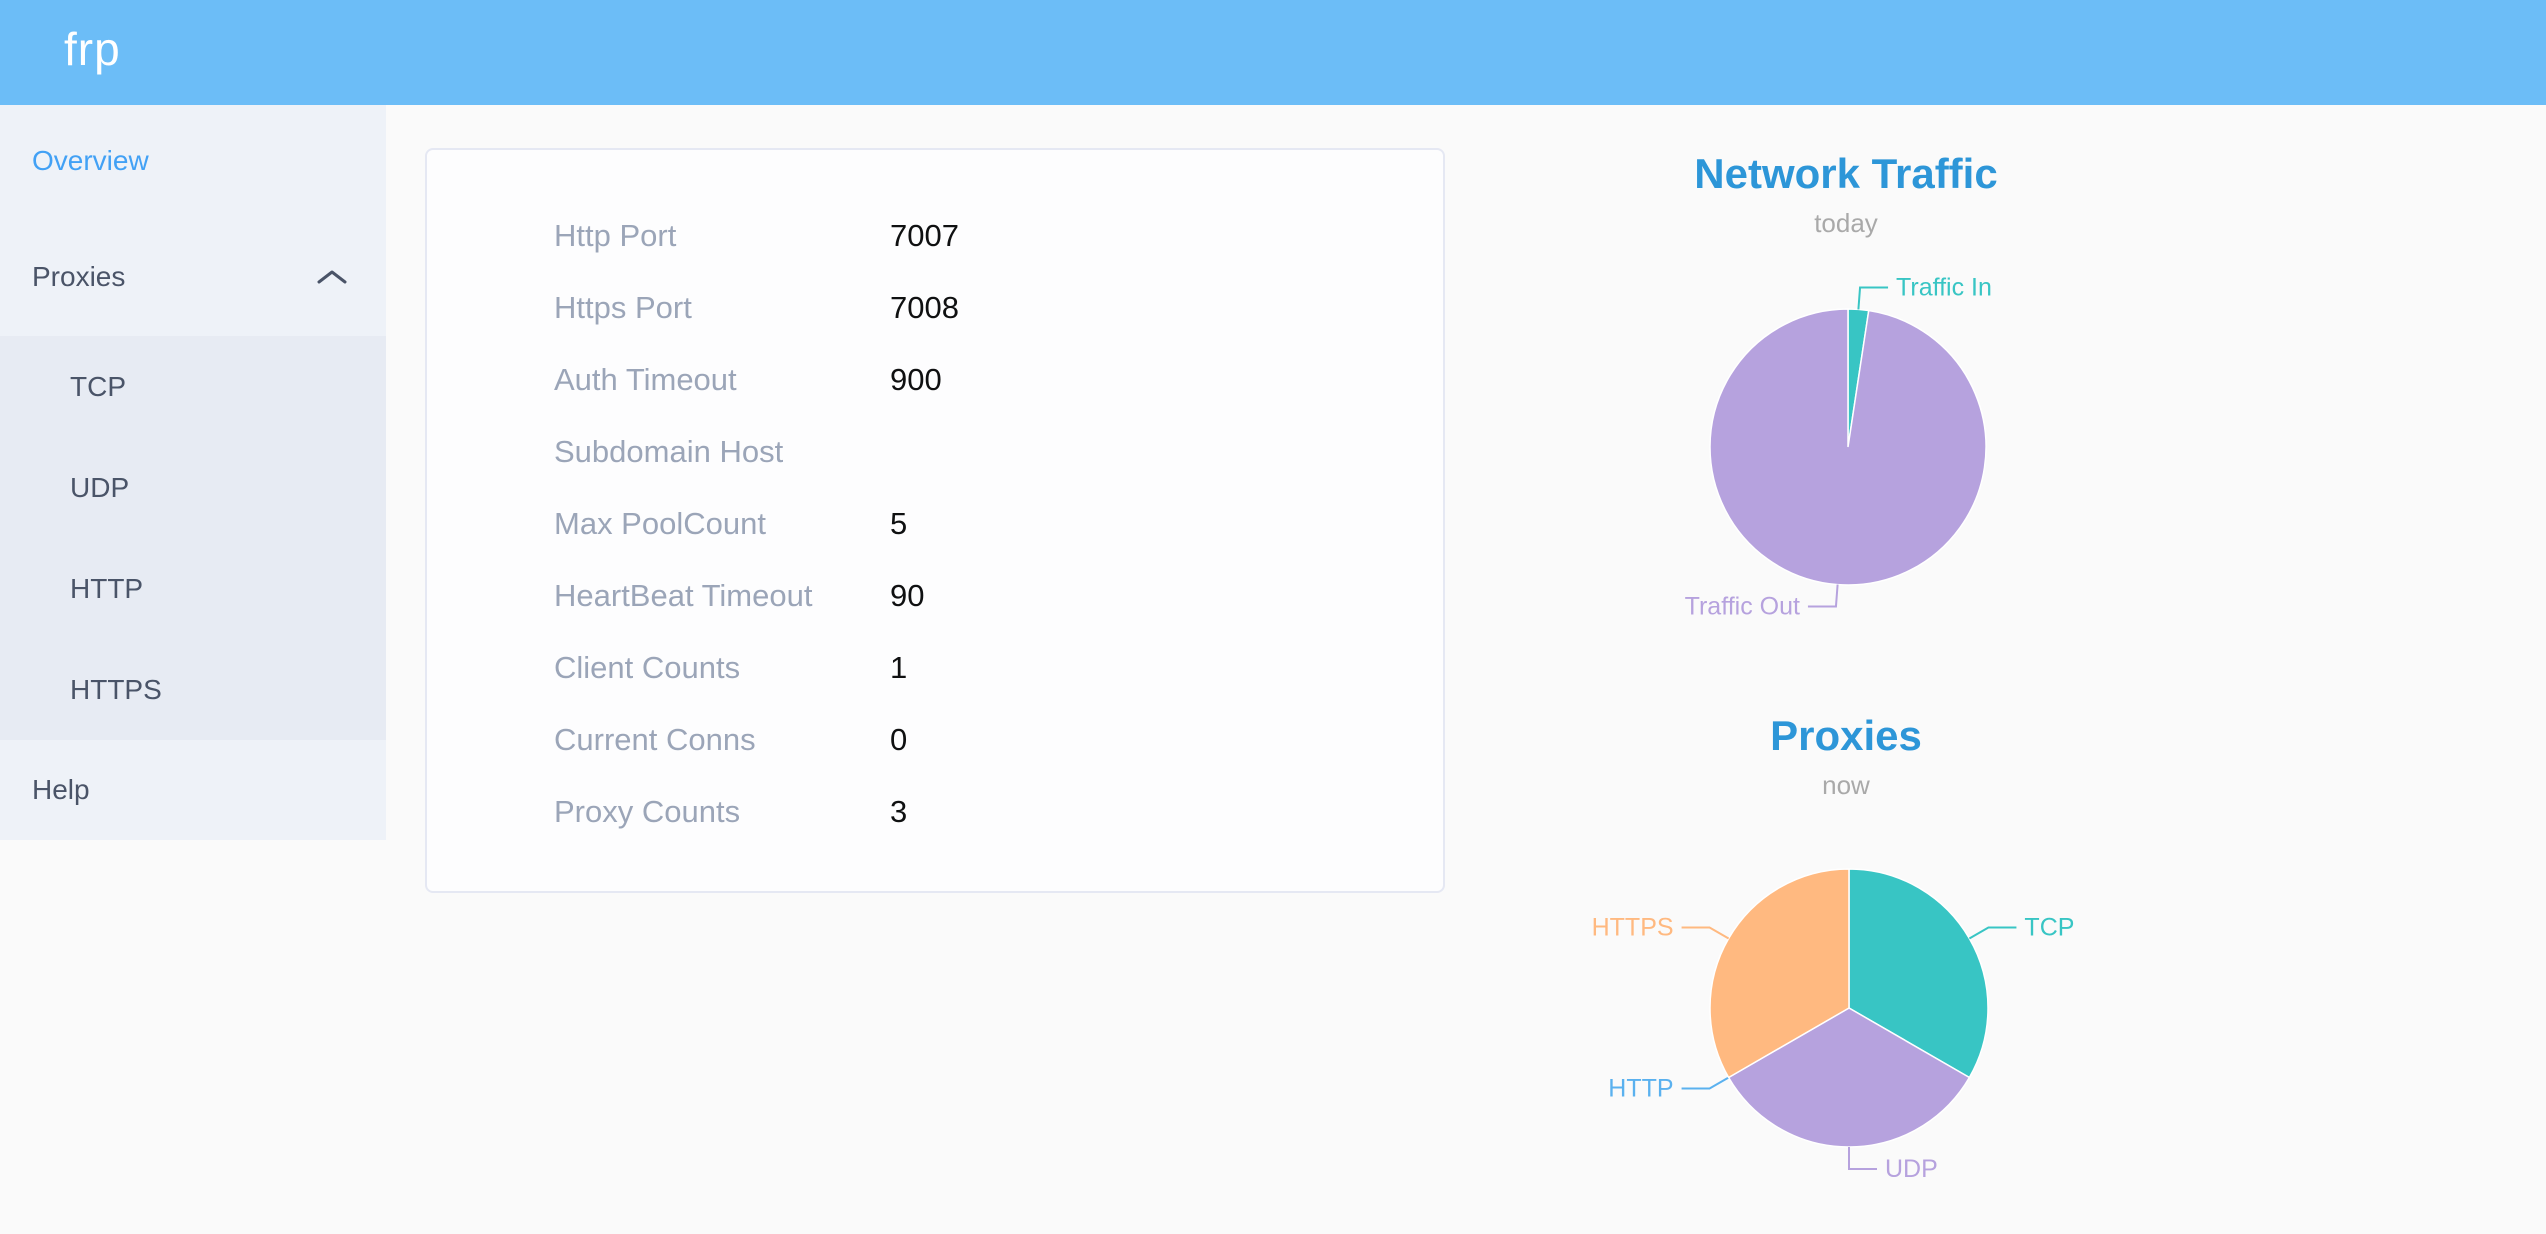 This screenshot has width=2546, height=1234. What do you see at coordinates (1823, 596) in the screenshot?
I see `pie-label-line-traffic-out` at bounding box center [1823, 596].